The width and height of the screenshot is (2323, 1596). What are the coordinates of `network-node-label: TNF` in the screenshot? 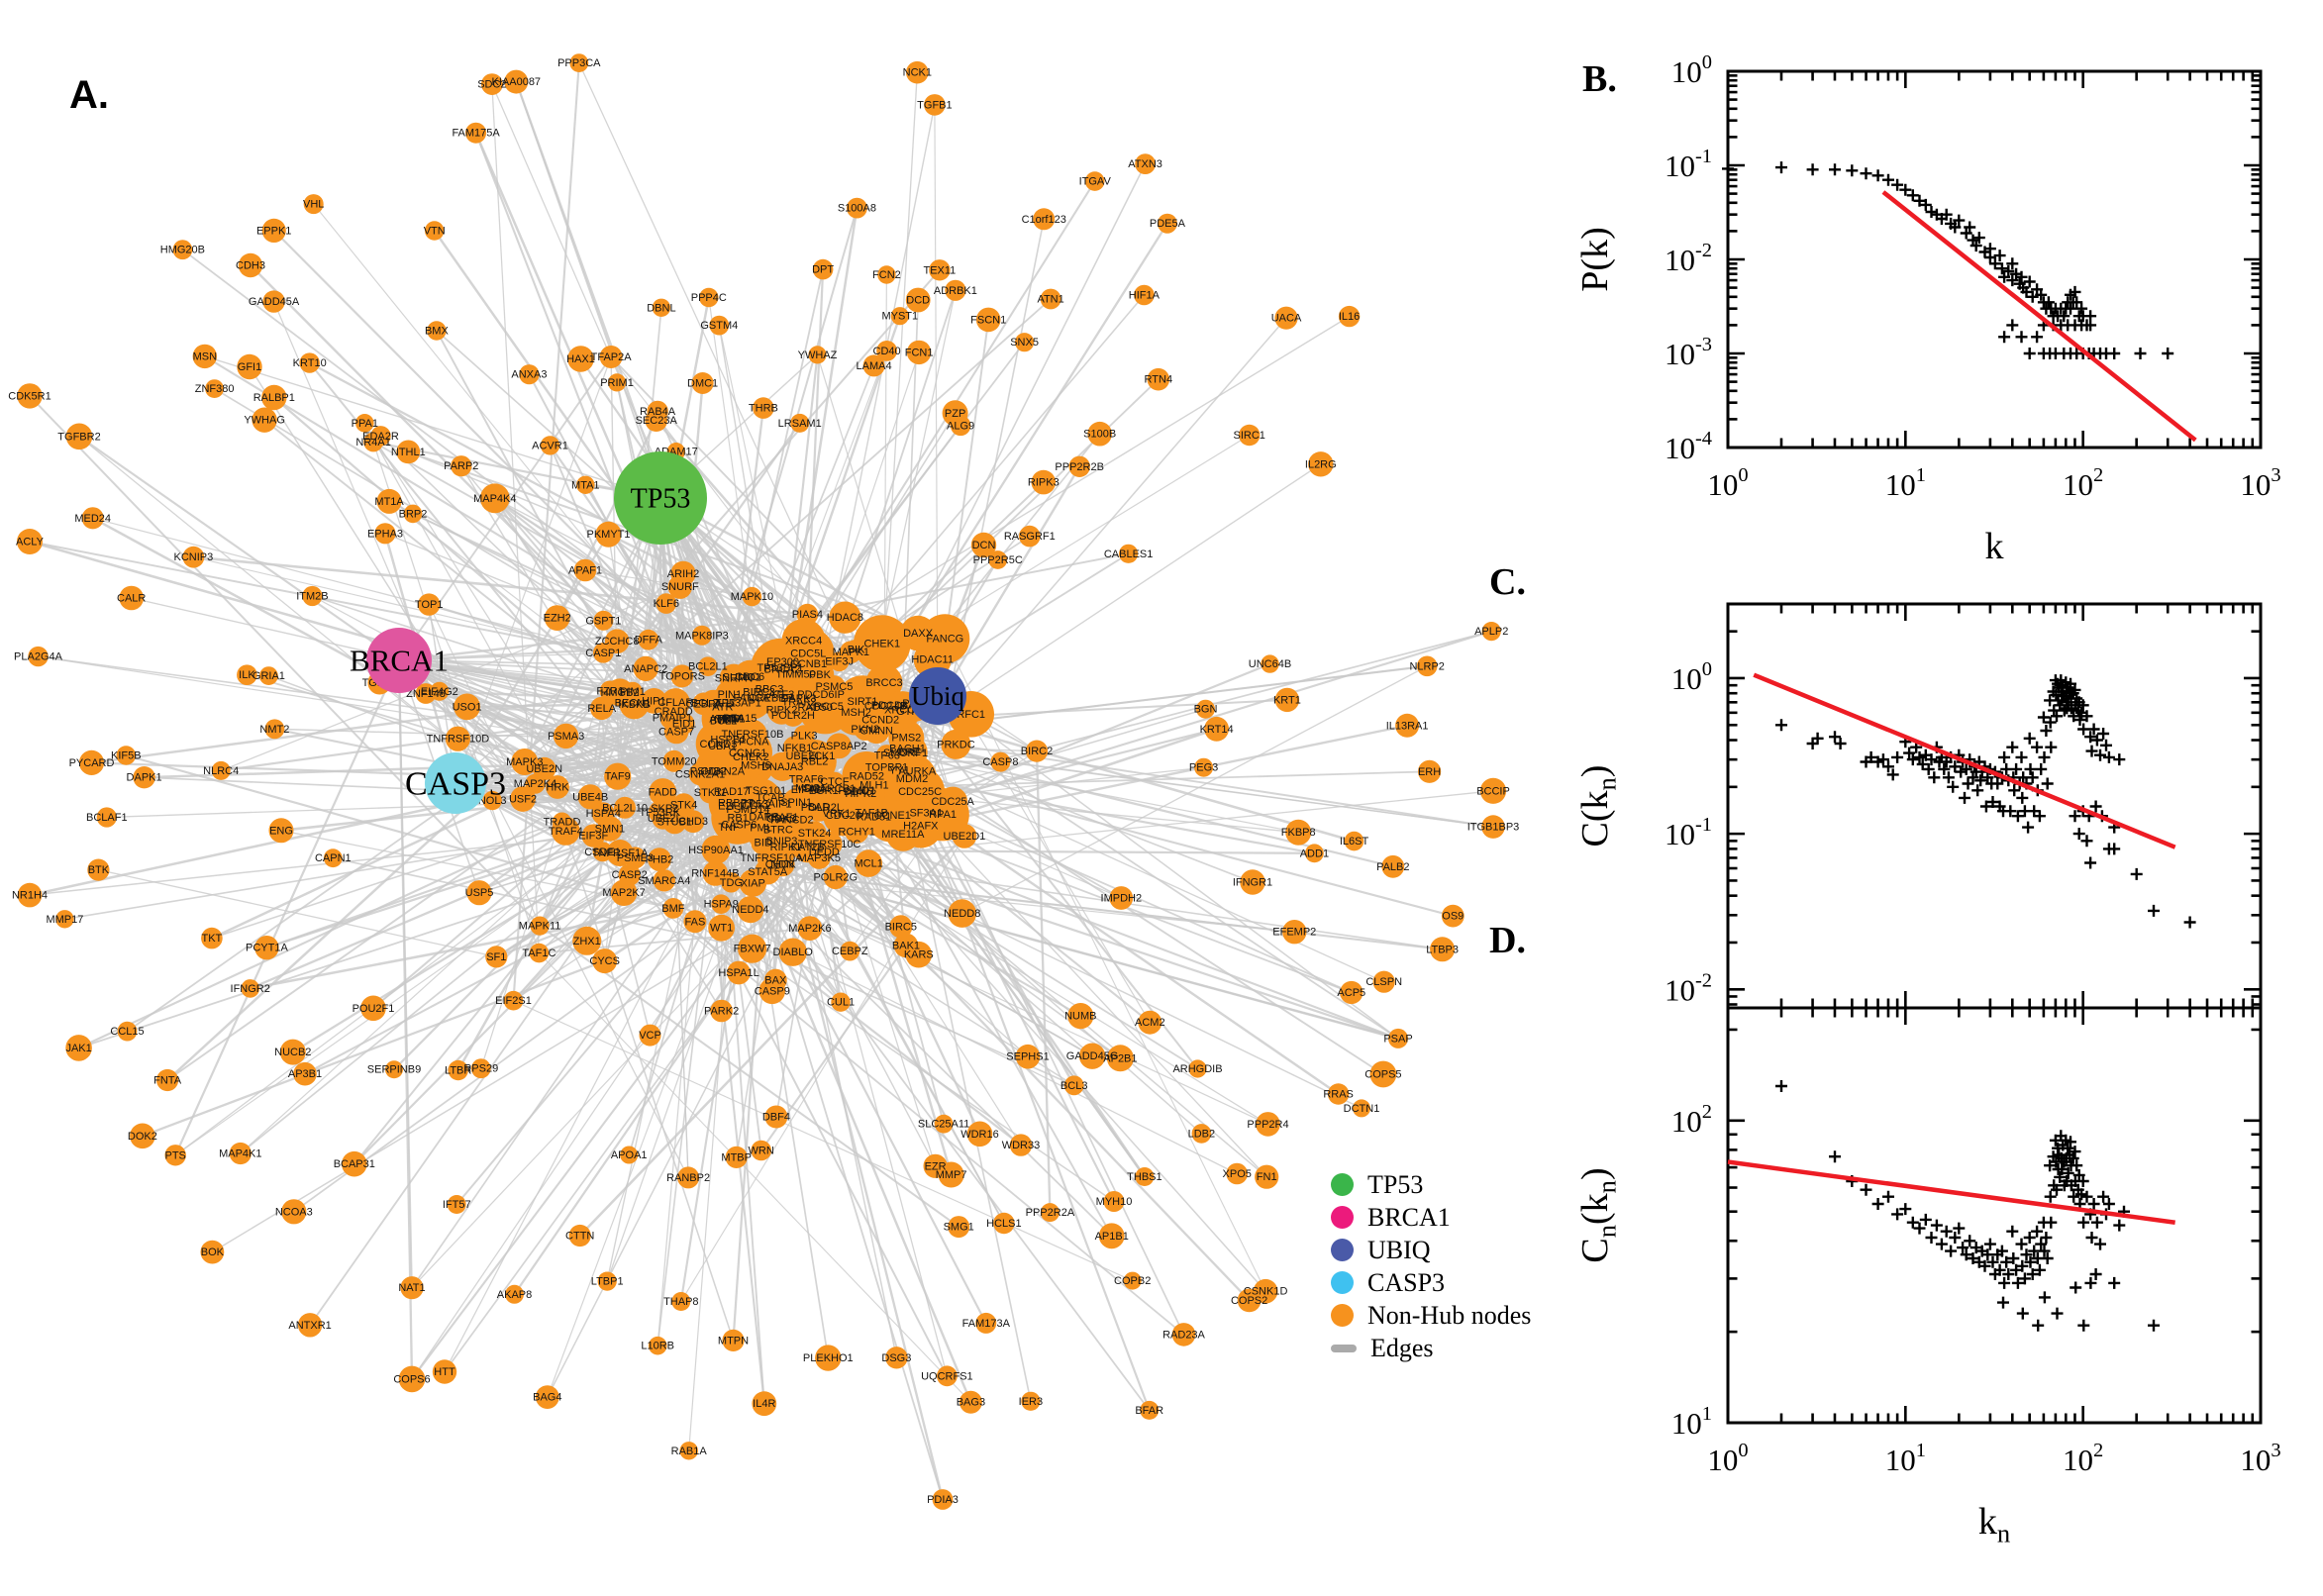 It's located at (729, 828).